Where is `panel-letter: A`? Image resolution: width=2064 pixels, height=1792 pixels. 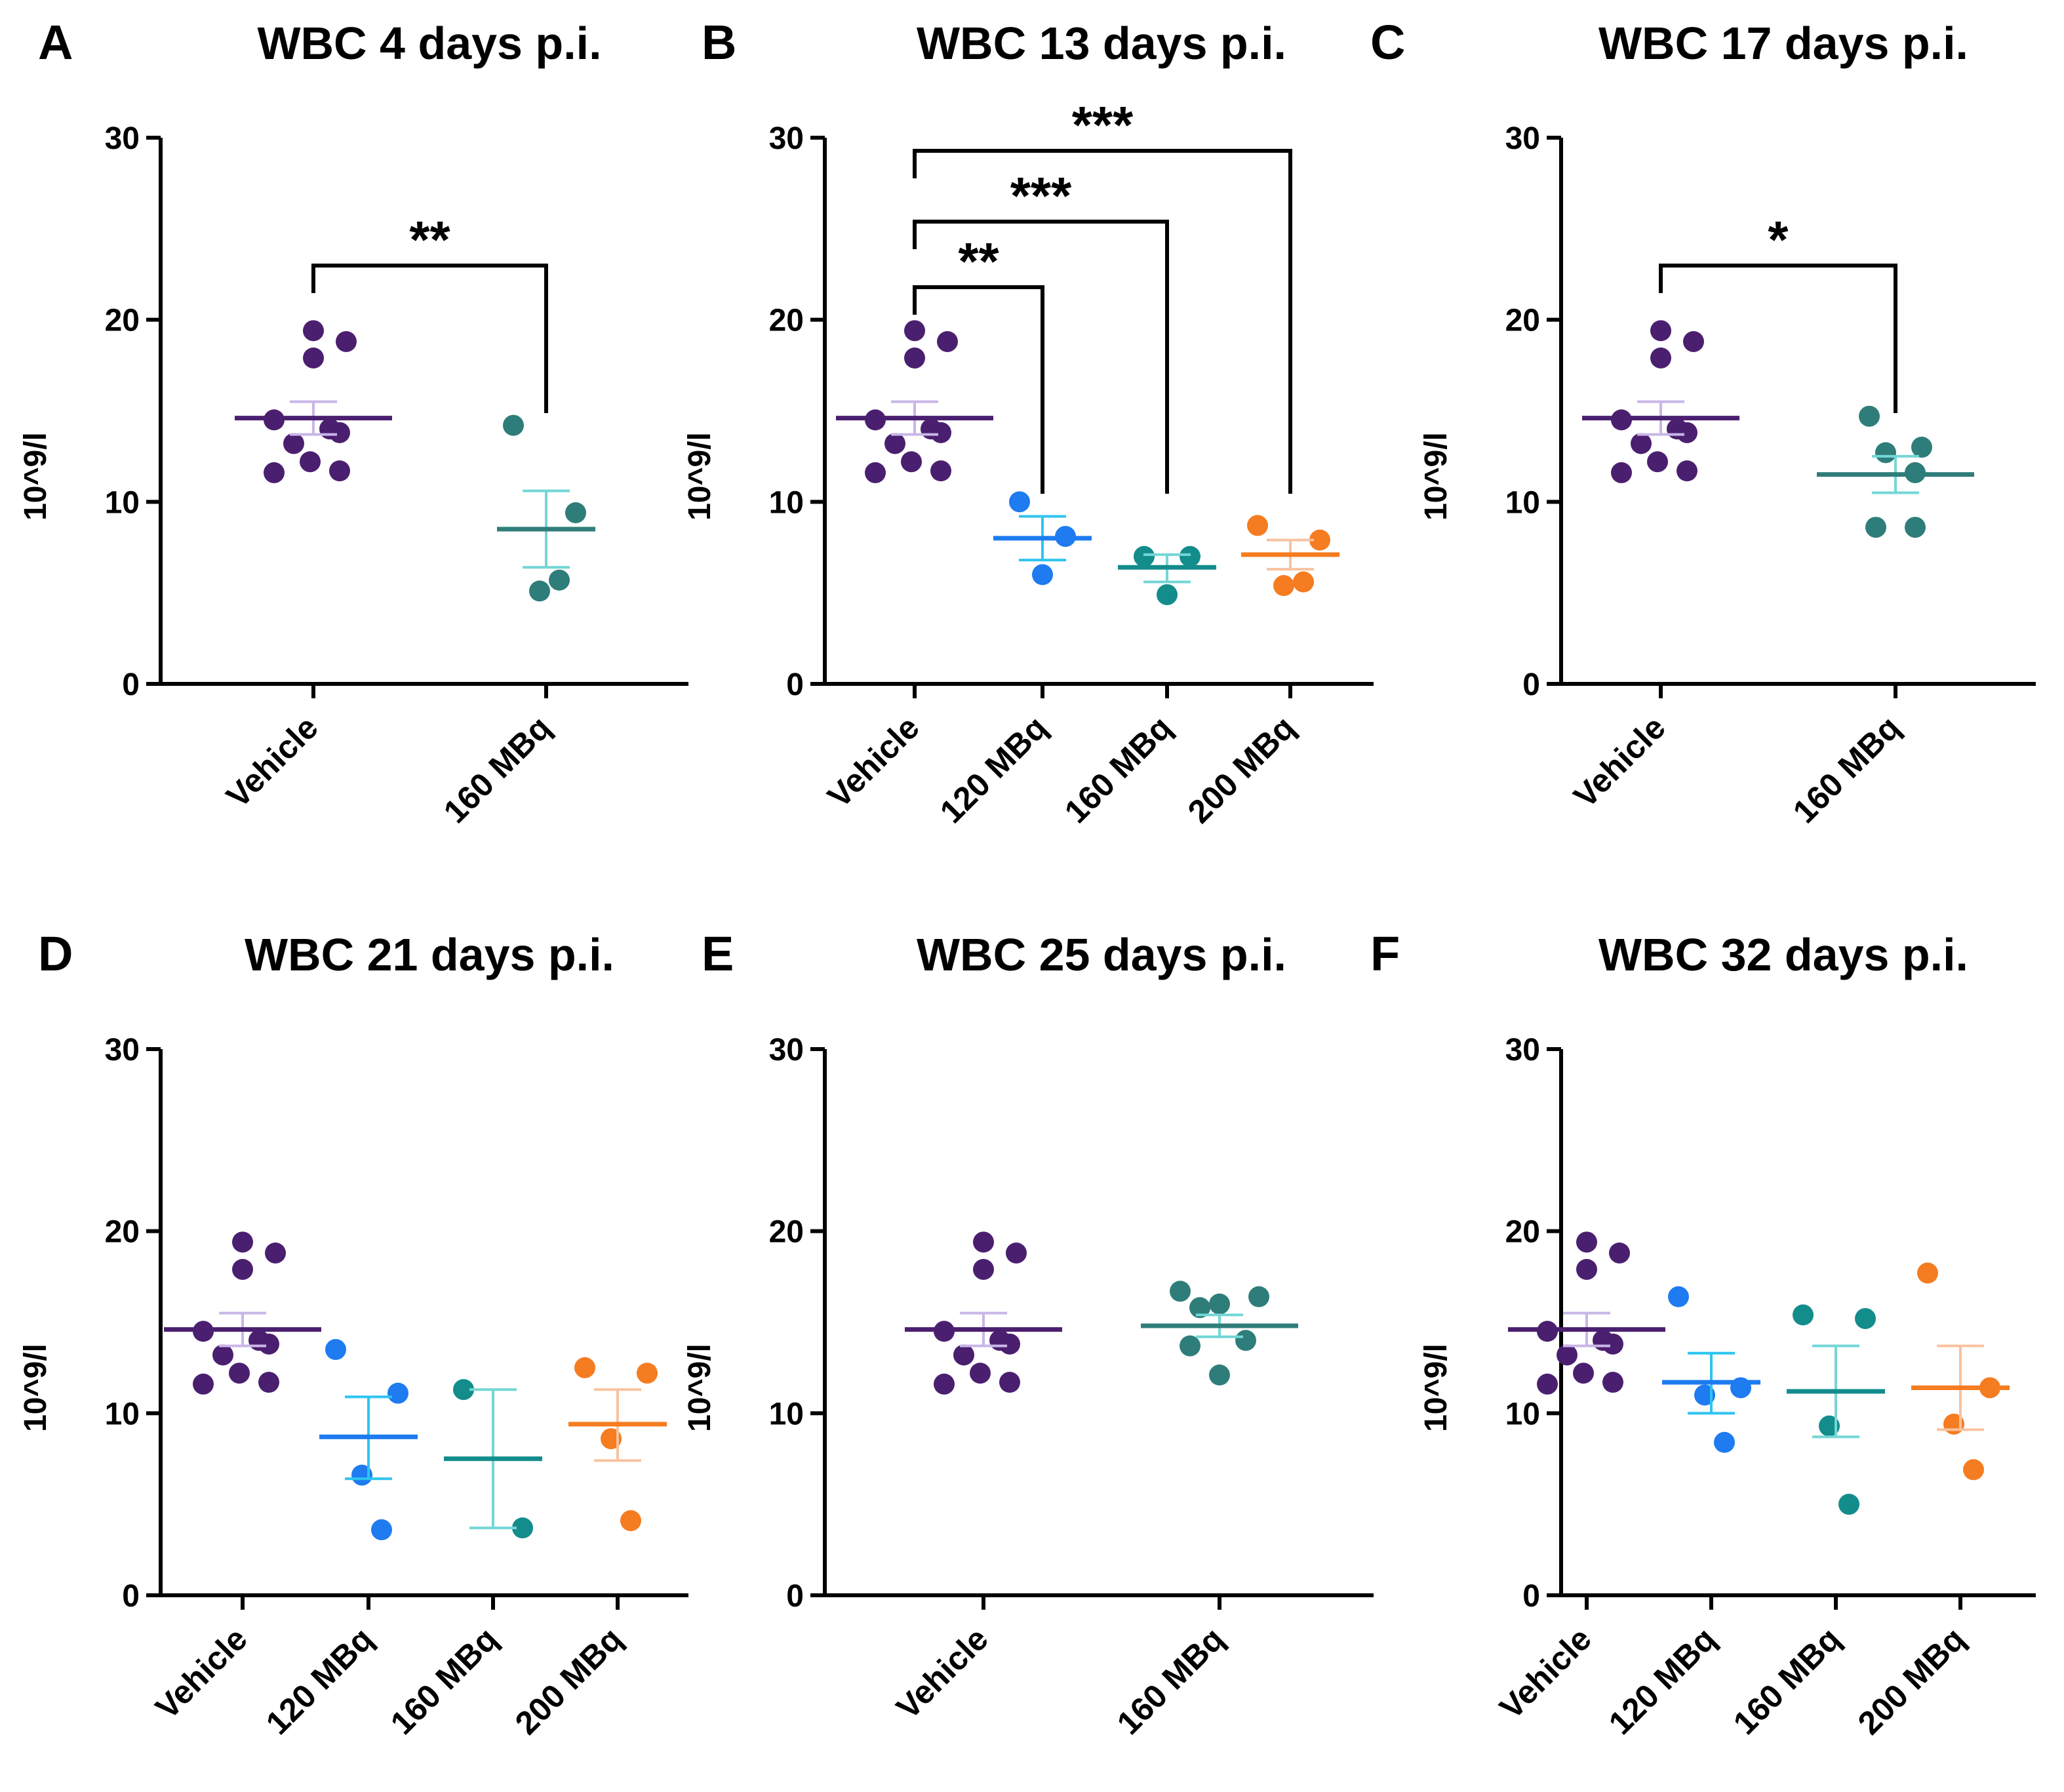
panel-letter: A is located at coordinates (55, 43).